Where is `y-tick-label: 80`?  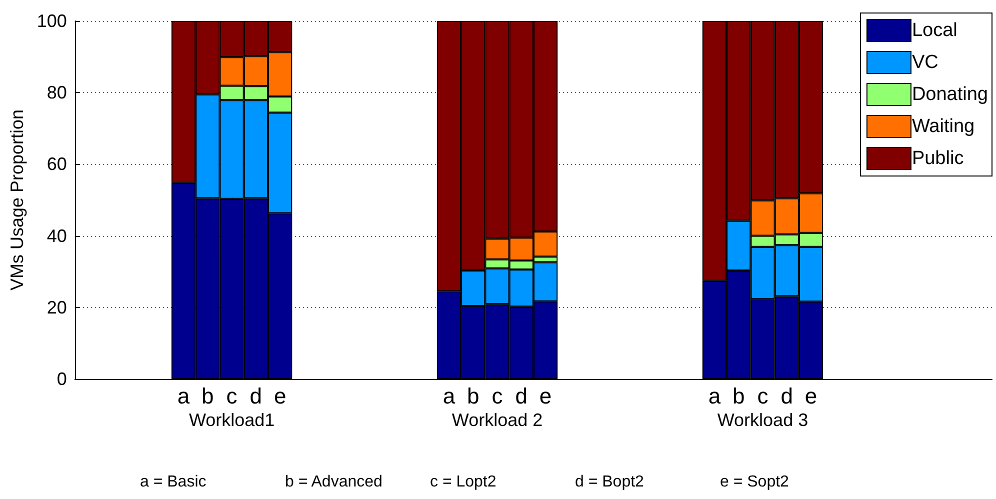
y-tick-label: 80 is located at coordinates (56, 92).